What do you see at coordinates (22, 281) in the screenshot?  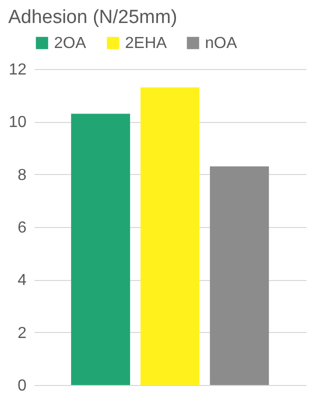 I see `y-tick-label: 4` at bounding box center [22, 281].